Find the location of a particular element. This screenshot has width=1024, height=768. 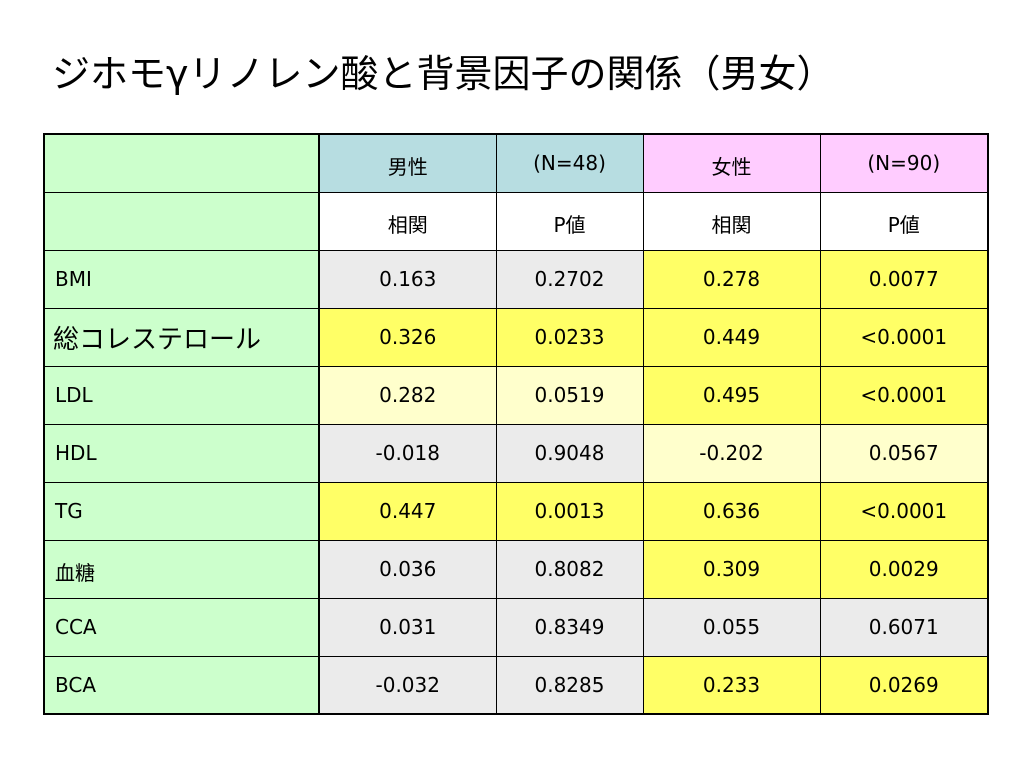

table-row: HDL -0.018 0.9048 -0.202 0.0567 is located at coordinates (516, 453).